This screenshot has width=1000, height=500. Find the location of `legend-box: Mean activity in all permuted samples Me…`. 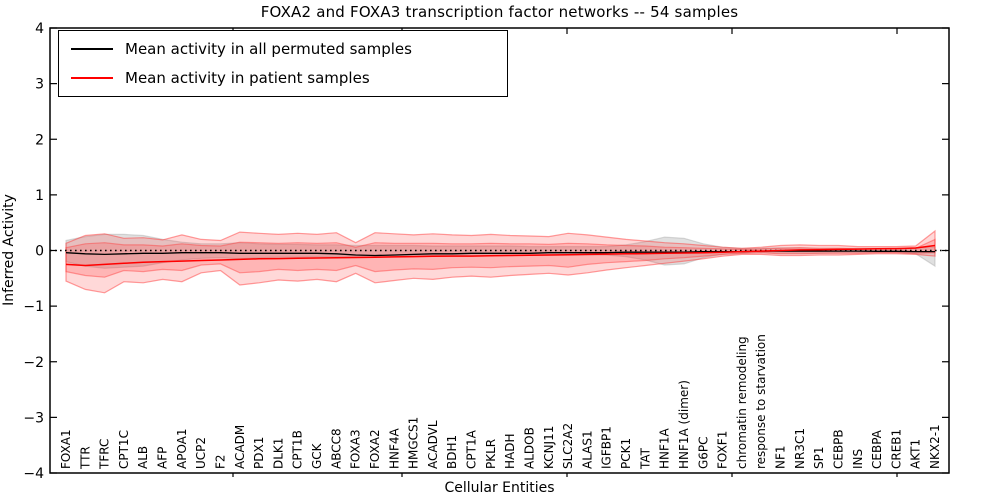

legend-box: Mean activity in all permuted samples Me… is located at coordinates (283, 63).